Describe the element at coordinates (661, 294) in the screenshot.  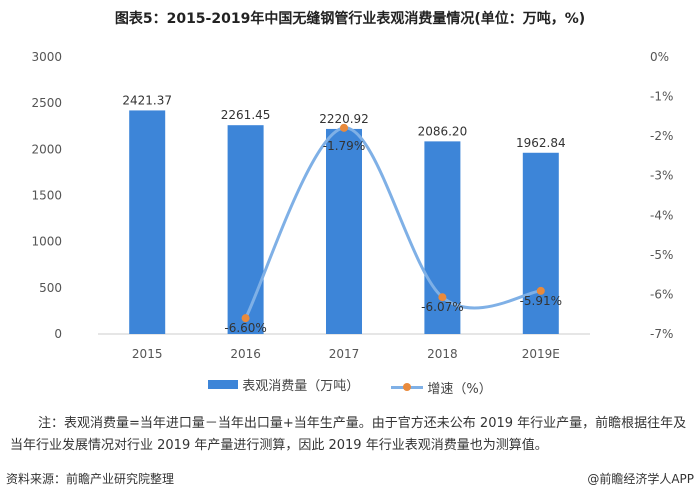
I see `right-axis-tick: -6%` at that location.